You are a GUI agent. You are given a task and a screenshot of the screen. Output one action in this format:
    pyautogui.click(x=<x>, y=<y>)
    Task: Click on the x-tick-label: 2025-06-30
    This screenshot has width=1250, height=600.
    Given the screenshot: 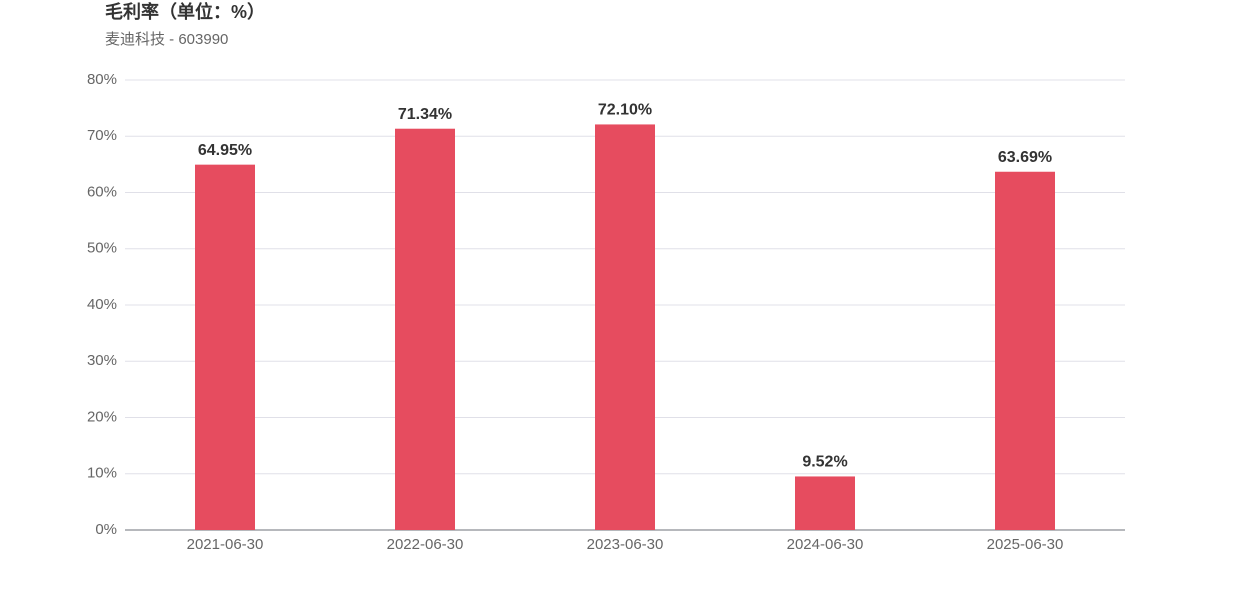 What is the action you would take?
    pyautogui.click(x=1025, y=544)
    